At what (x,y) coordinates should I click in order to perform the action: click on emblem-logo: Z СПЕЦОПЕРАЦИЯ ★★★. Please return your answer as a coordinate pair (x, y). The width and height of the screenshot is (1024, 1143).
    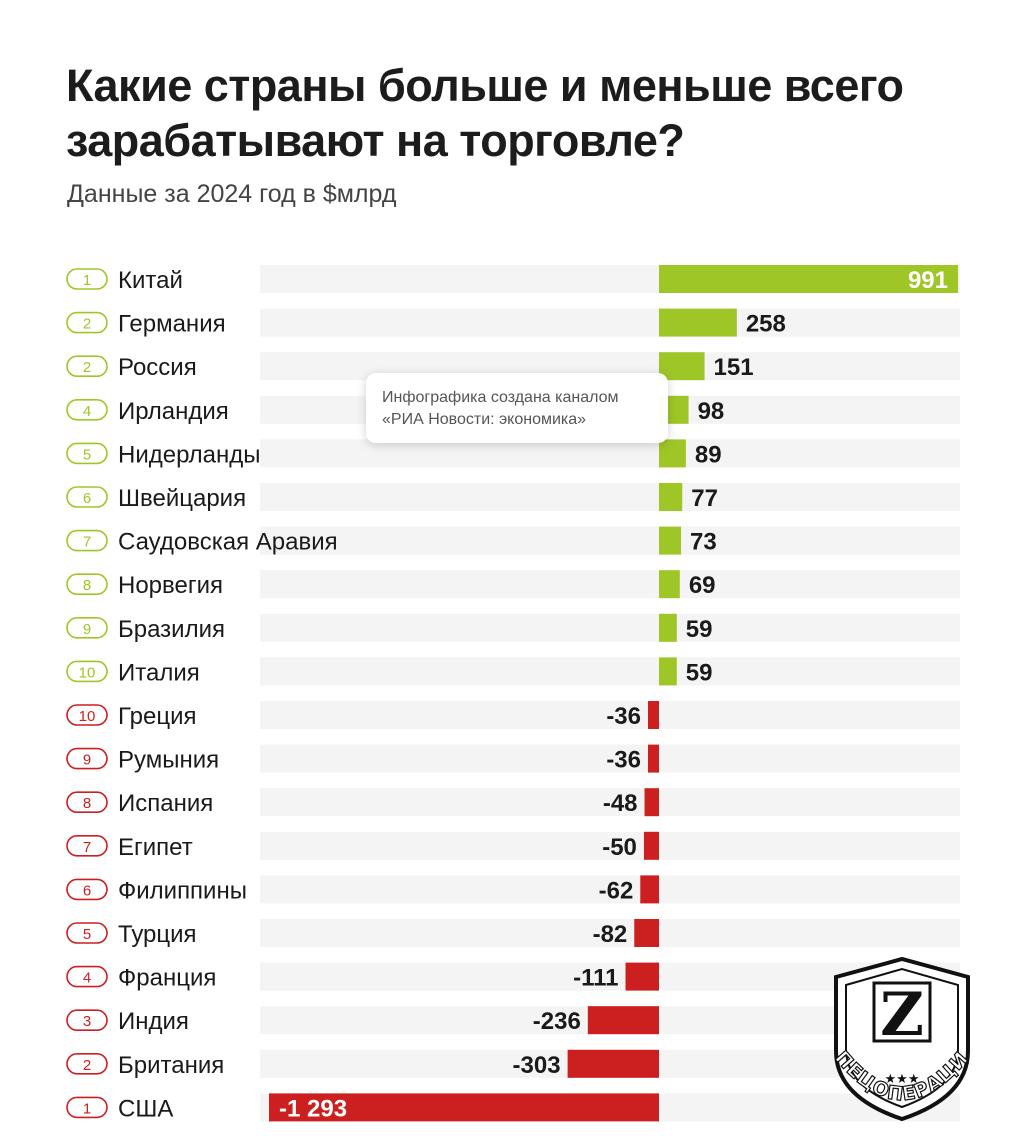
    Looking at the image, I should click on (897, 1038).